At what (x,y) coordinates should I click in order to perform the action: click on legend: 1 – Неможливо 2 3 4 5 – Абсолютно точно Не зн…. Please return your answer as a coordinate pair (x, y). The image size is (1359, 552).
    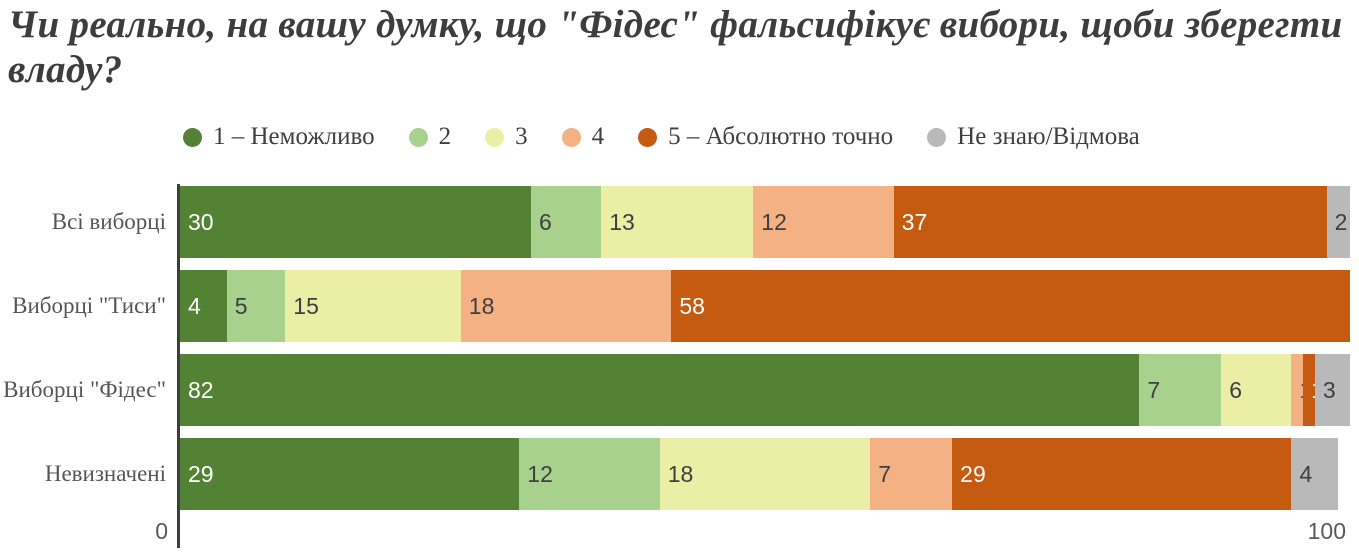
    Looking at the image, I should click on (661, 137).